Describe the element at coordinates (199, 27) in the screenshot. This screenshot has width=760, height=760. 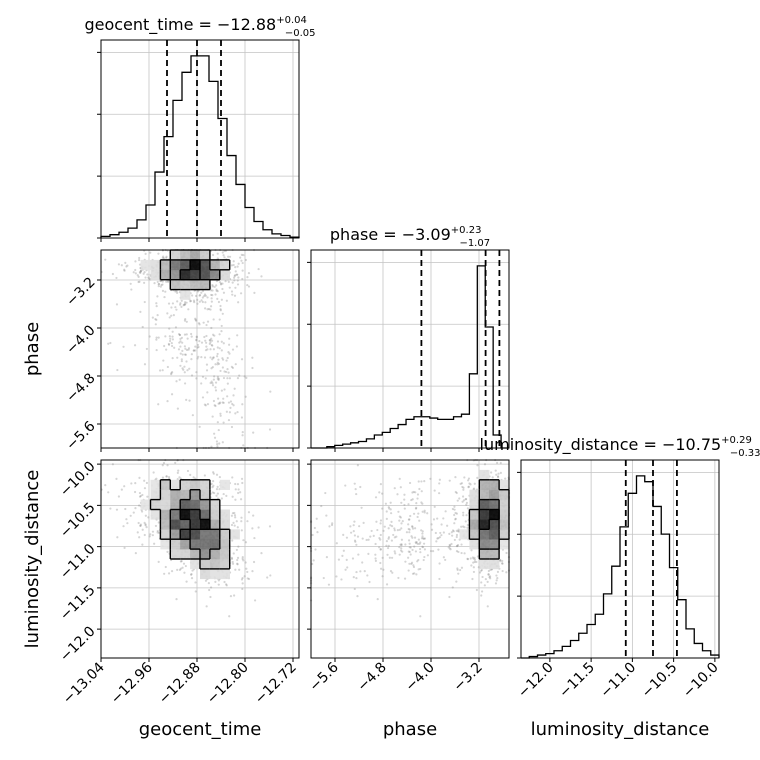
I see `title-geocent_time: geocent_time = −12.88+0.04 −0.05` at that location.